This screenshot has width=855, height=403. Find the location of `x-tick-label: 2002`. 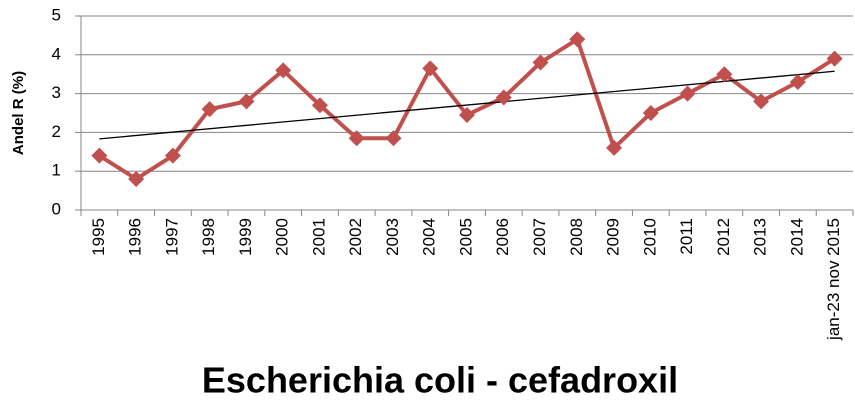

x-tick-label: 2002 is located at coordinates (355, 237).